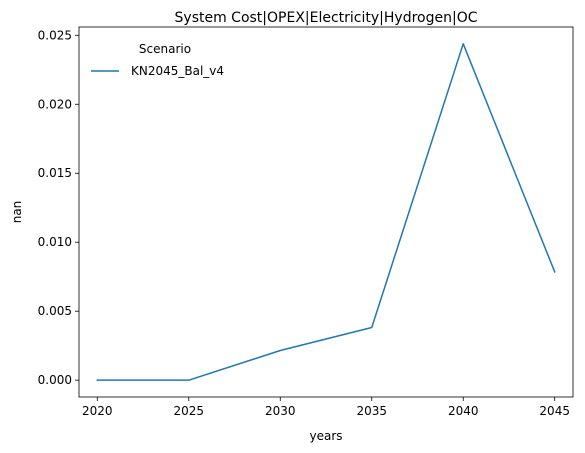 The width and height of the screenshot is (585, 453). Describe the element at coordinates (325, 436) in the screenshot. I see `x-axis-label: years` at that location.